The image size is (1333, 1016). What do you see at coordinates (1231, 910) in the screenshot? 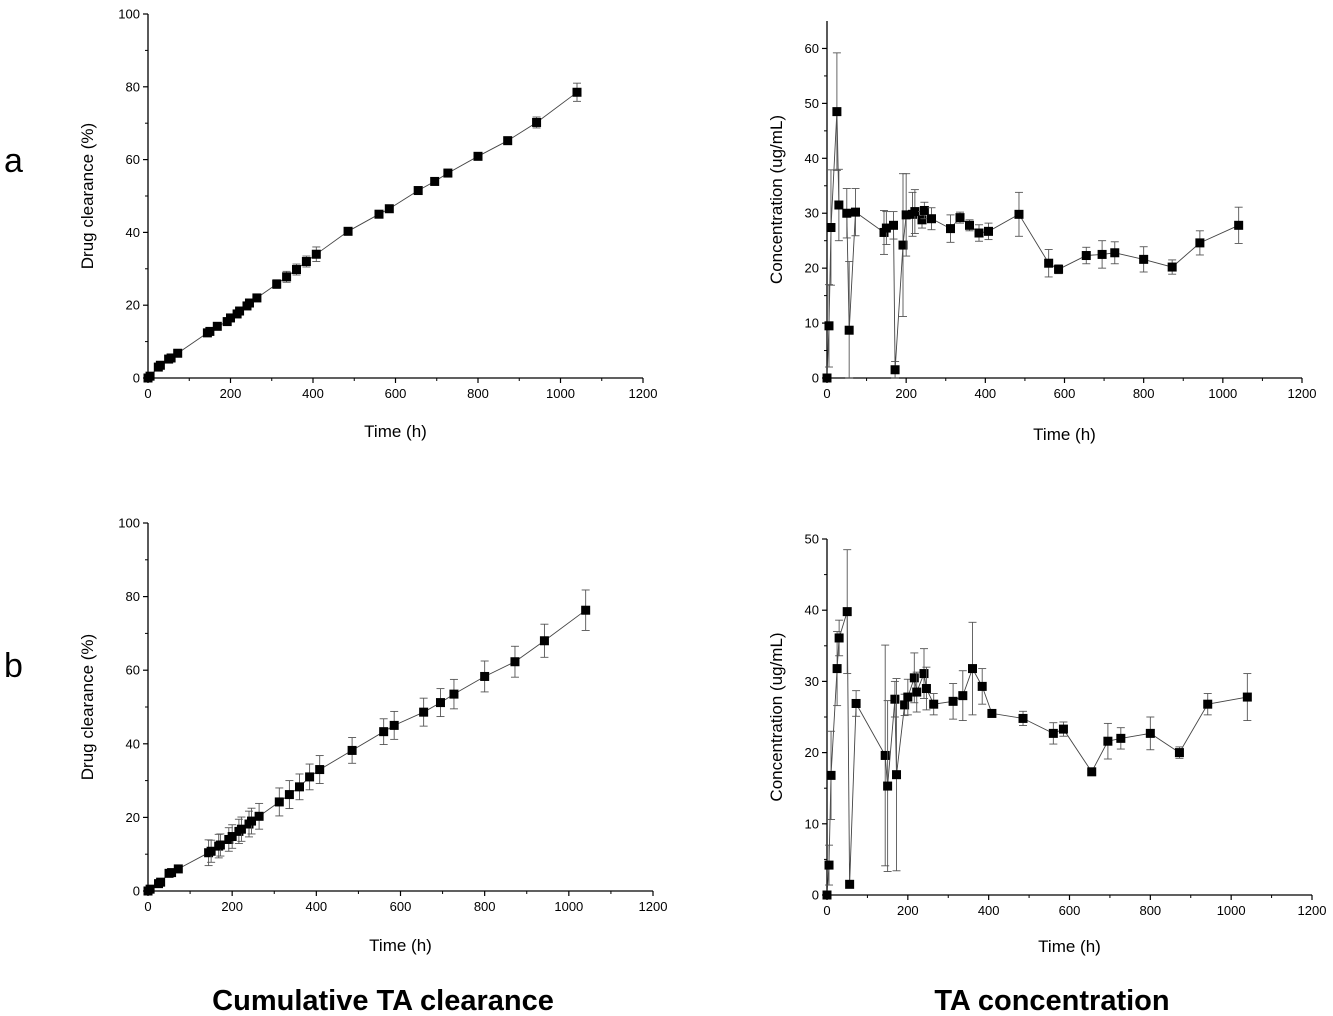
I see `x-tick-label: 1000` at bounding box center [1231, 910].